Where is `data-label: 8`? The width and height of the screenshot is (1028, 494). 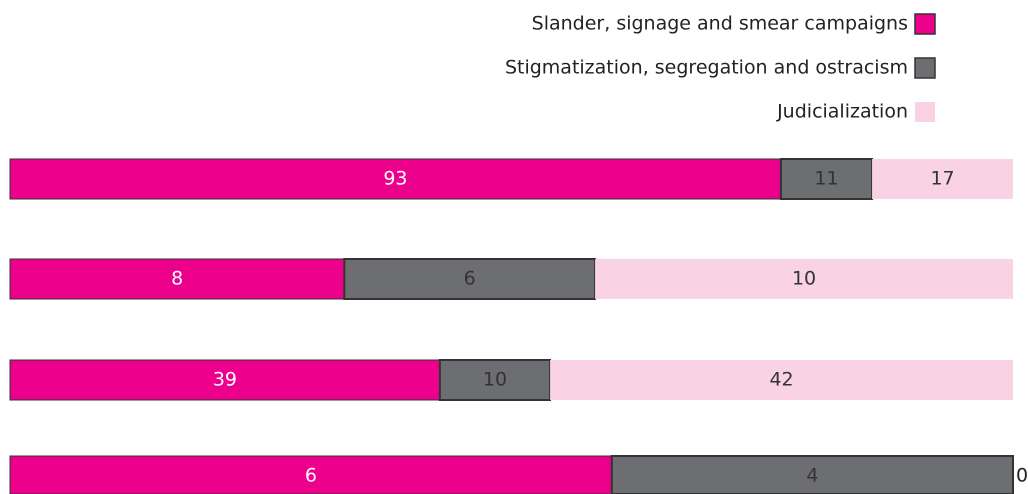
data-label: 8 is located at coordinates (177, 279).